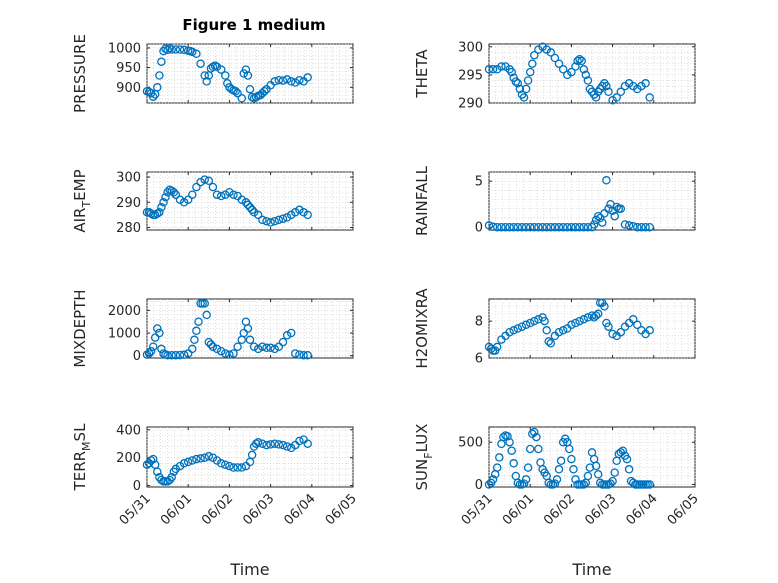  I want to click on y-axis-label-sunflux: SUNFLUX, so click(424, 457).